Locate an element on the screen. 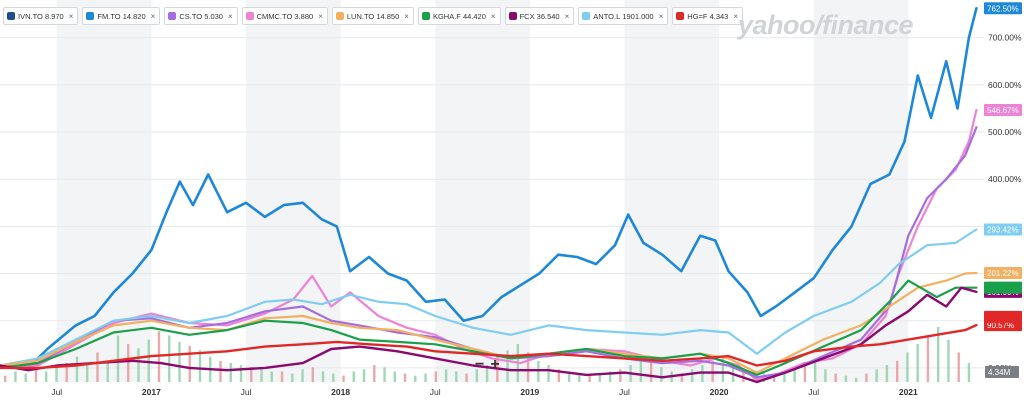 The width and height of the screenshot is (1024, 401). legend-chip: ANTO.L 1901.000 × is located at coordinates (623, 16).